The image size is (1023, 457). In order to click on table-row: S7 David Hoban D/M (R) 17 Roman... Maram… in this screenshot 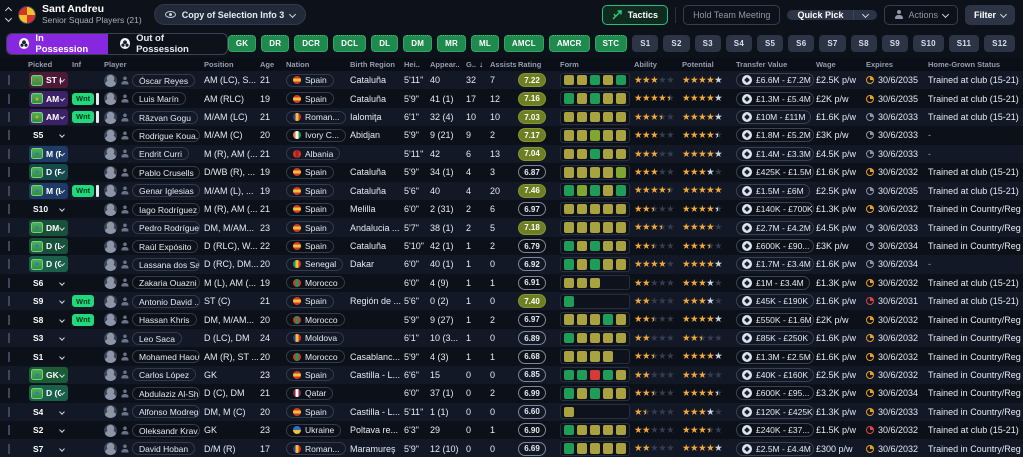, I will do `click(511, 448)`.